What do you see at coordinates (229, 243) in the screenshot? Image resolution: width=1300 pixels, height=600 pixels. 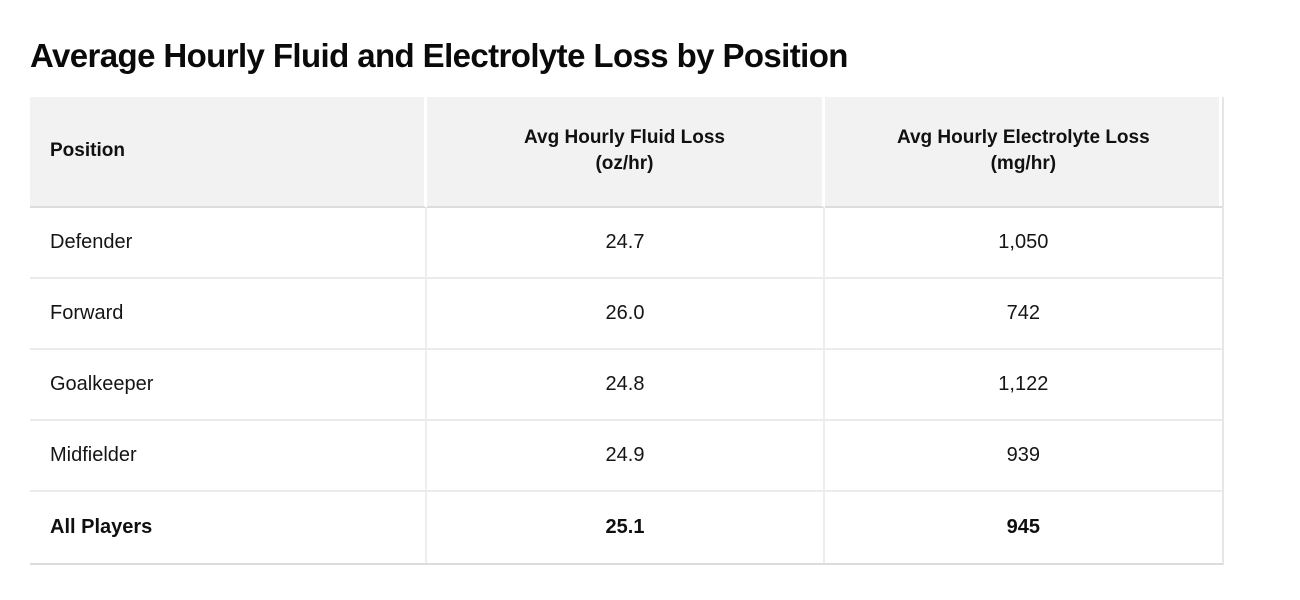 I see `cell-position: Defender` at bounding box center [229, 243].